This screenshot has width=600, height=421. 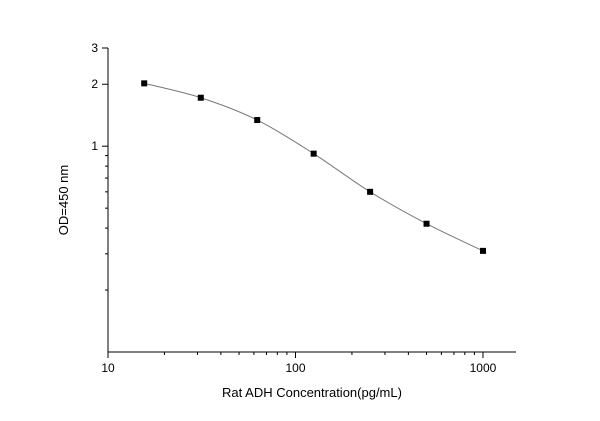 What do you see at coordinates (295, 368) in the screenshot?
I see `x-tick-label: 100` at bounding box center [295, 368].